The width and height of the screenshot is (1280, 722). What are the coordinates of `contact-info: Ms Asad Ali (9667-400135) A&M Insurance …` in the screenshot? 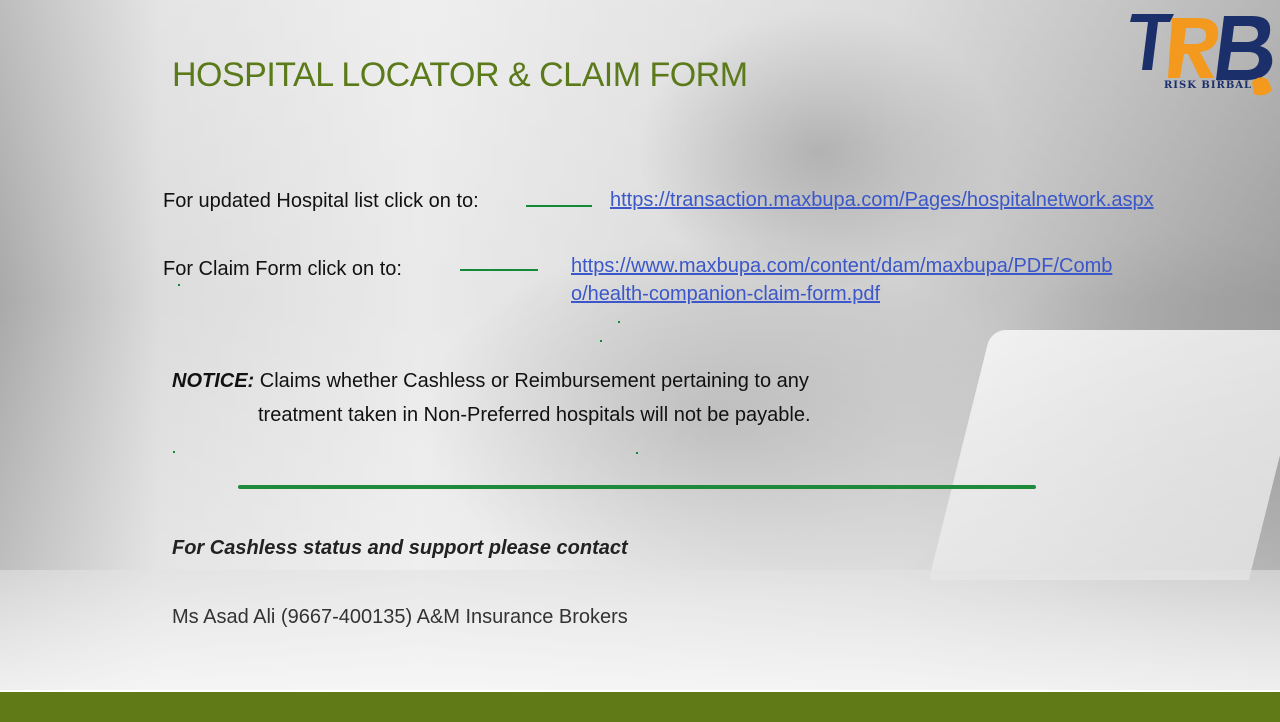 It's located at (400, 617).